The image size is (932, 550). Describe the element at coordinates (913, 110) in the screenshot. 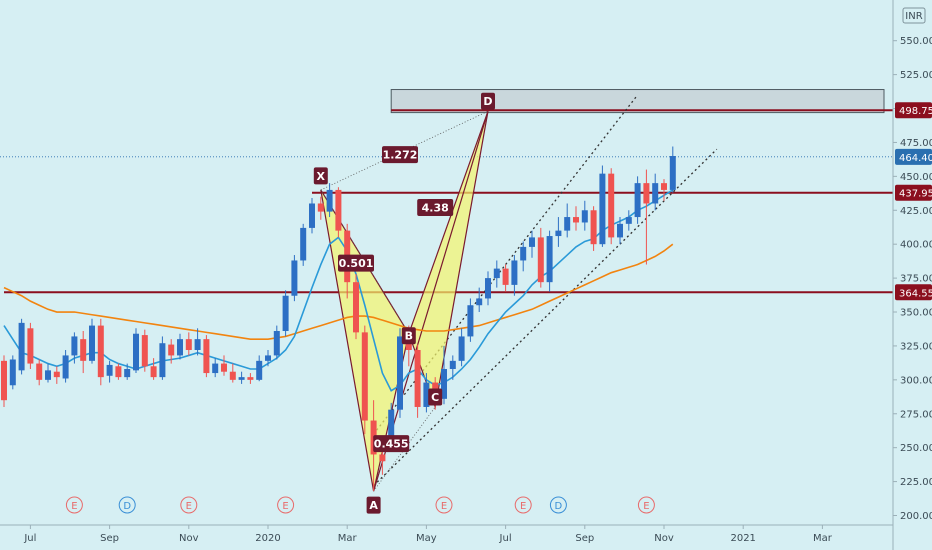

I see `price-tag: 498.75` at that location.